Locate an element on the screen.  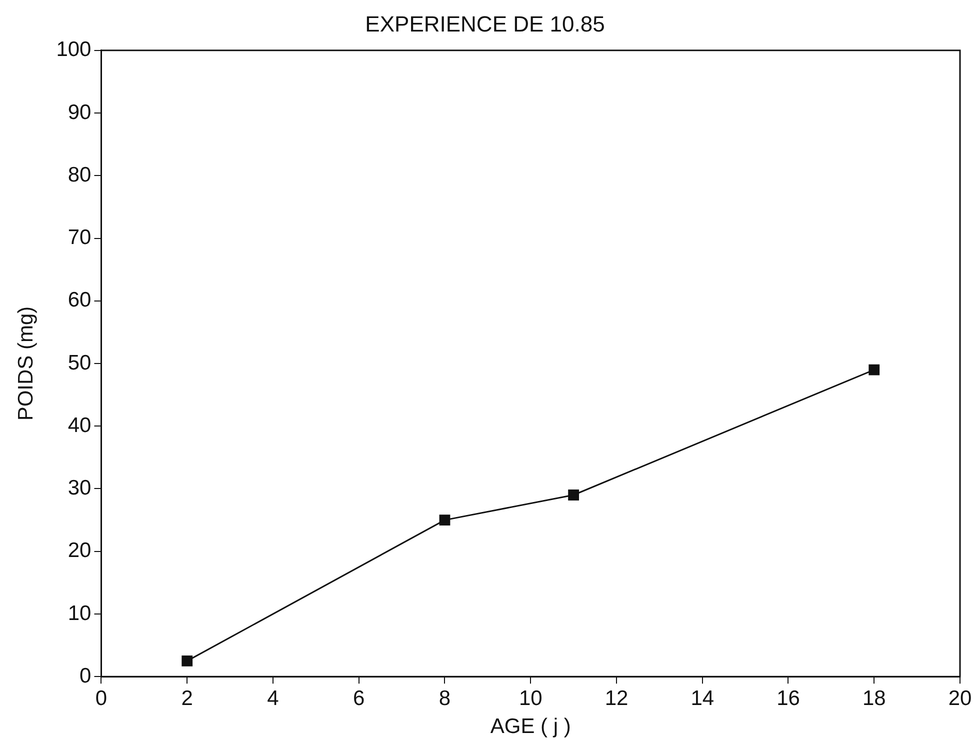
x-tick-label: 18 is located at coordinates (874, 698).